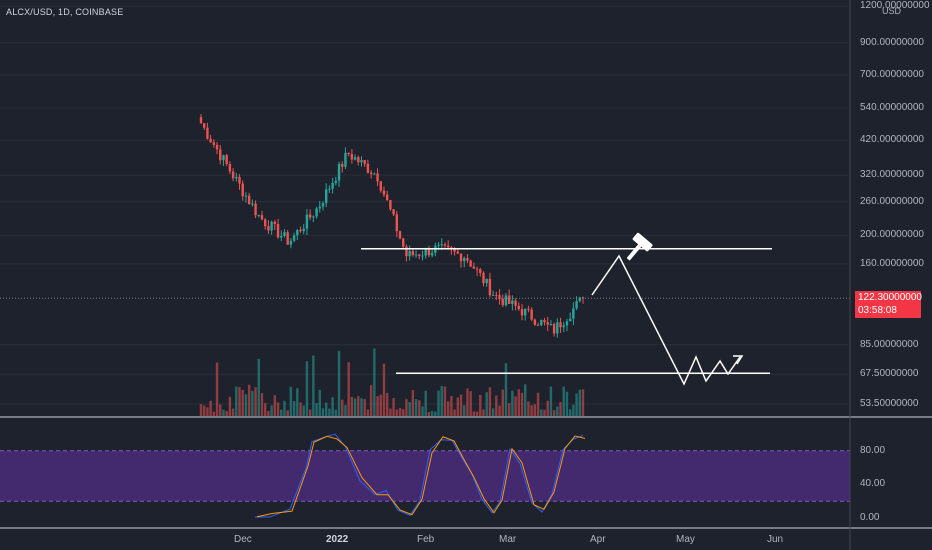  I want to click on price-tick-label: 1200.00000000, so click(895, 5).